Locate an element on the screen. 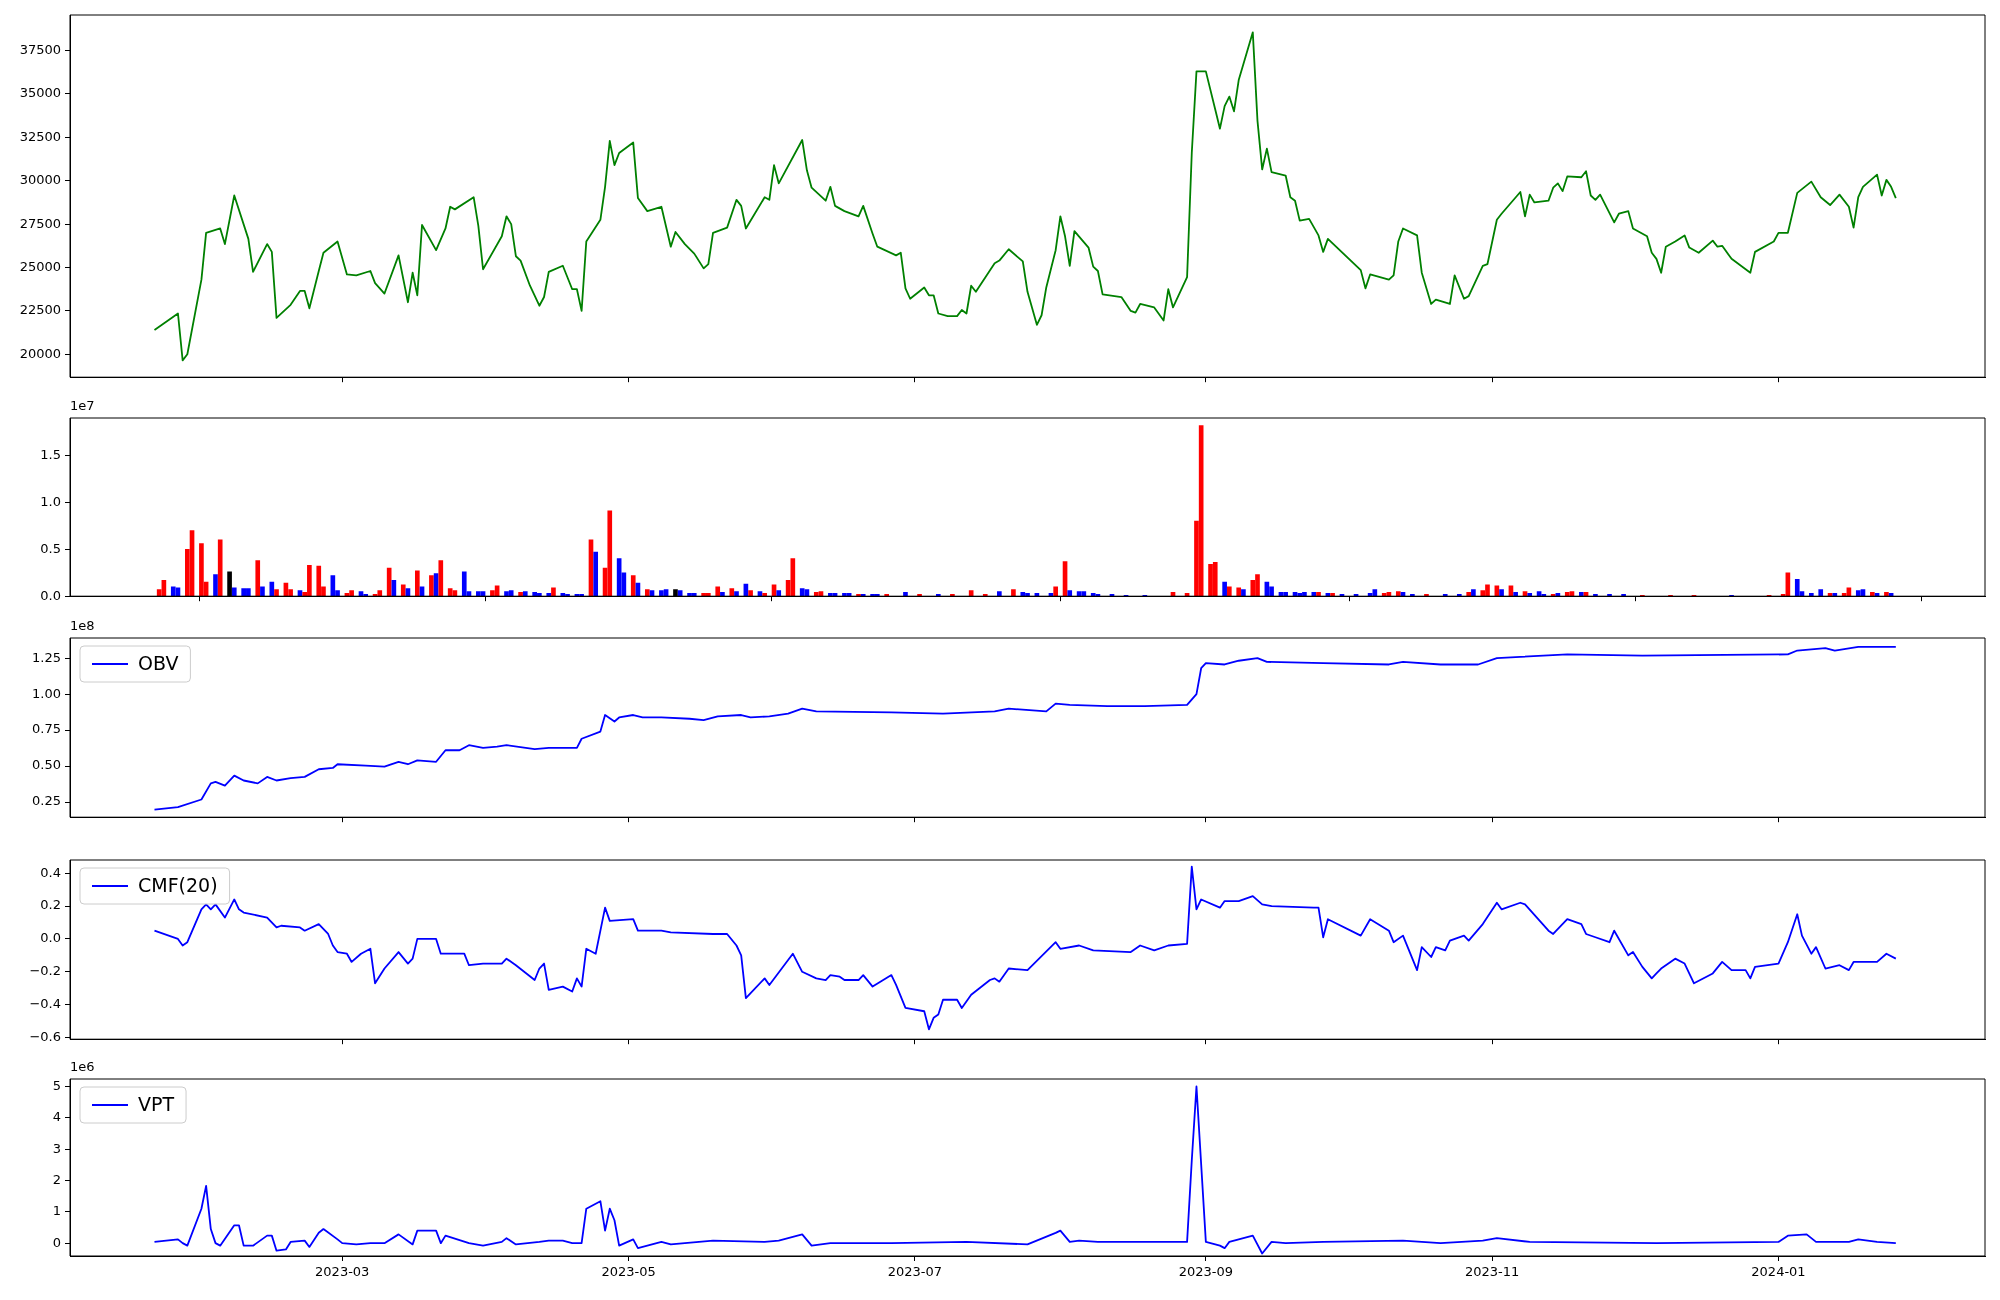  y-tick-label: 22500 is located at coordinates (40, 310).